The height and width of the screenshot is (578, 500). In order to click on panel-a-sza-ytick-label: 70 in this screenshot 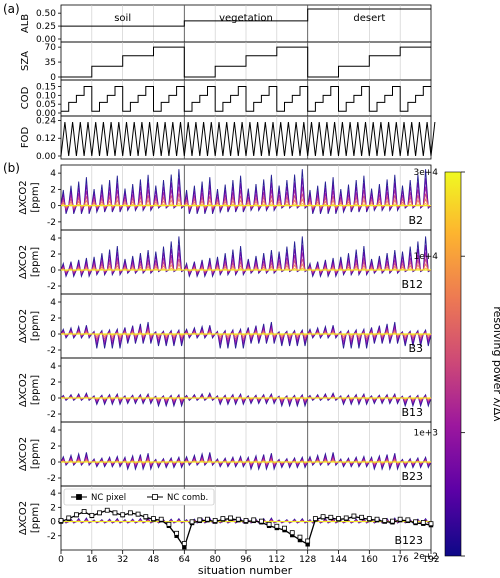, I will do `click(51, 48)`.